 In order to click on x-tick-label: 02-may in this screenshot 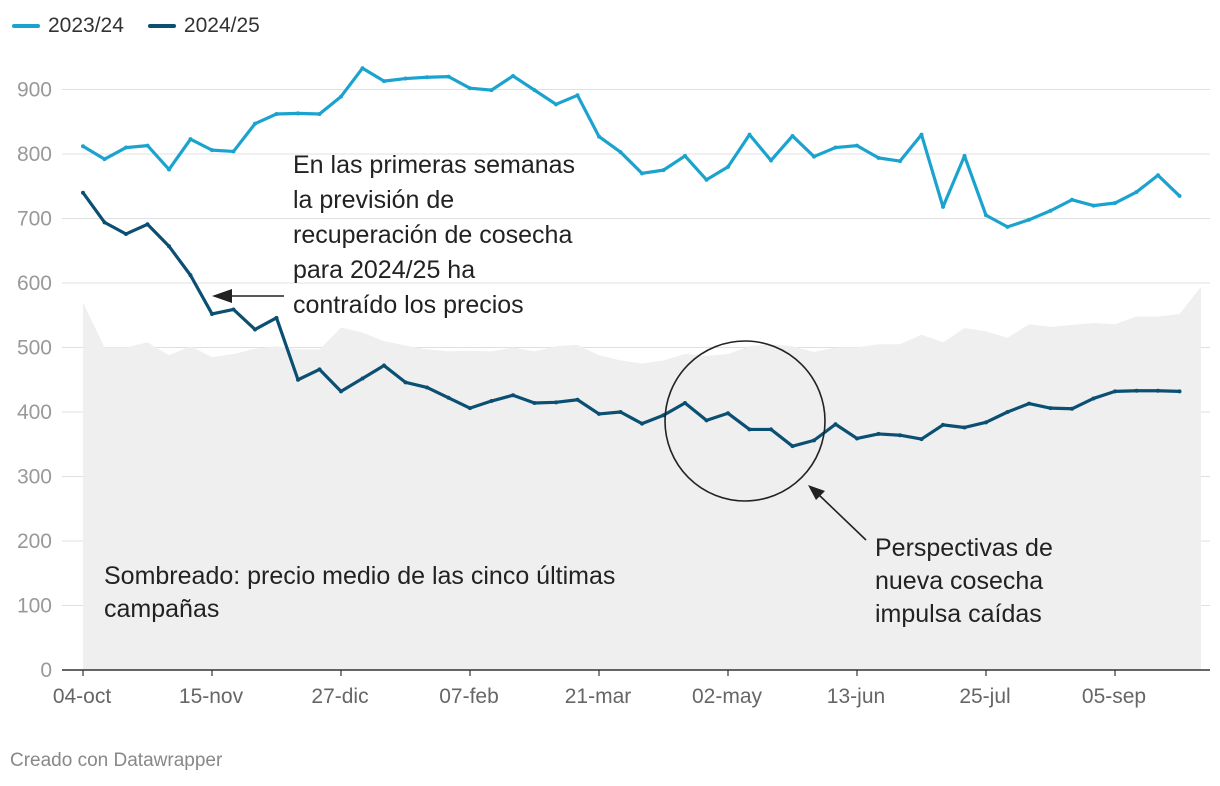, I will do `click(727, 696)`.